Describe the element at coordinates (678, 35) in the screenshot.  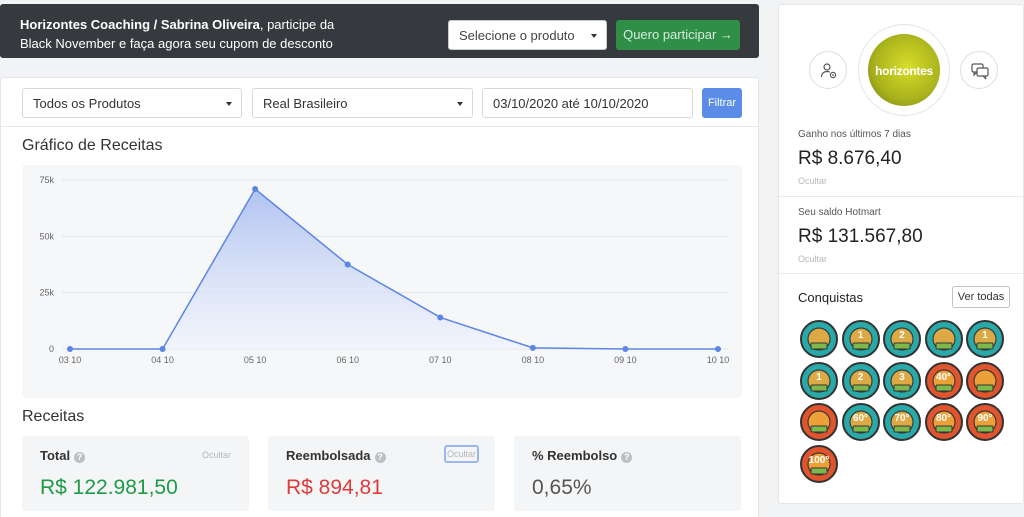
I see `participate-button: Quero participar →` at that location.